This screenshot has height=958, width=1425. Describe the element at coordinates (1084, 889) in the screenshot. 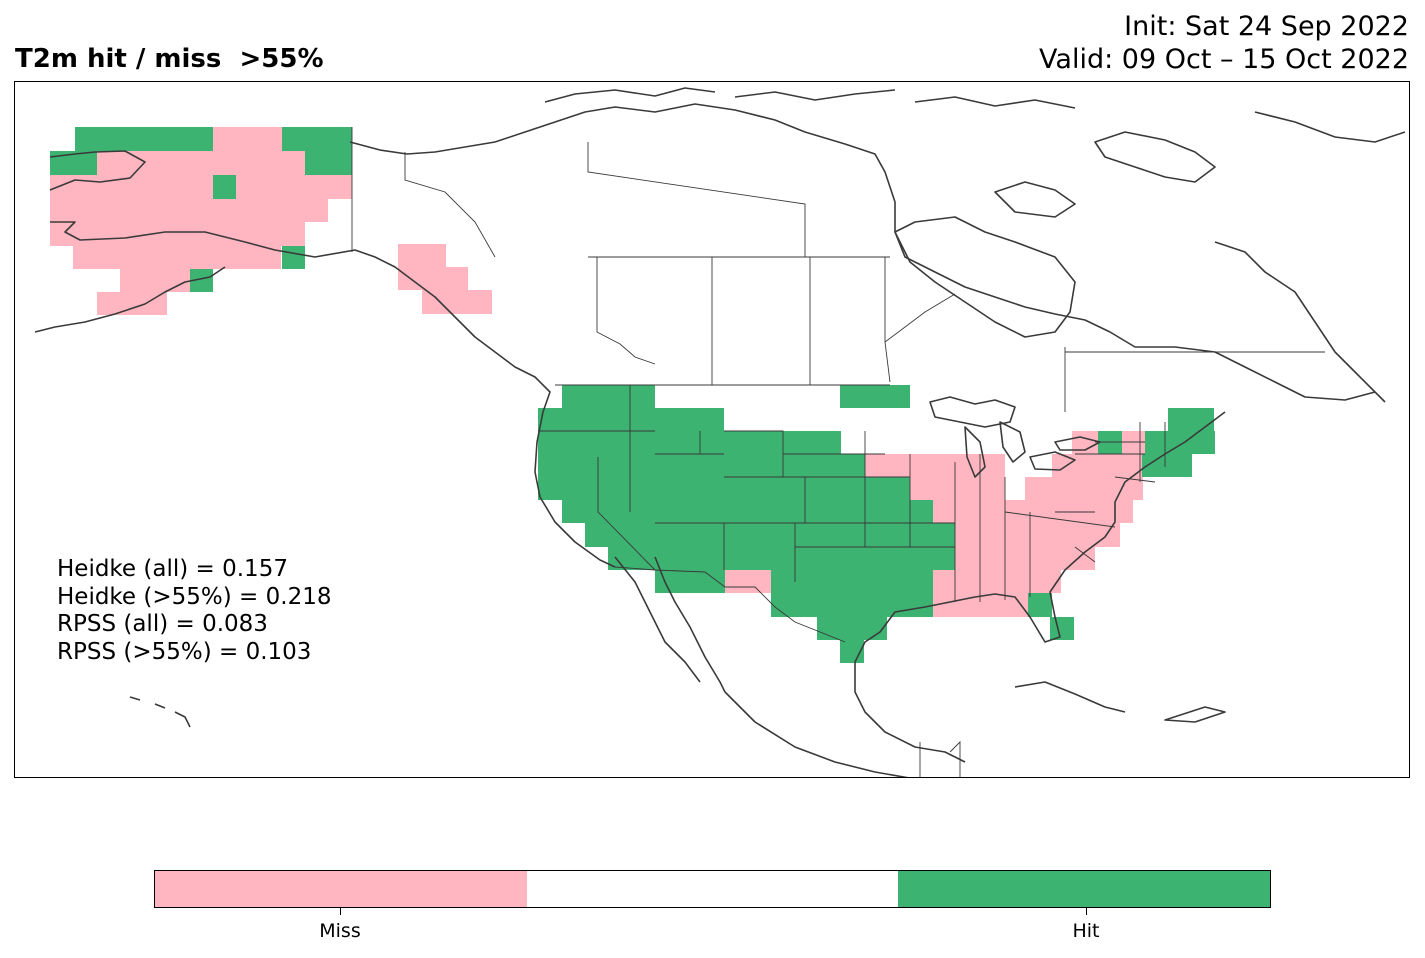

I see `colorbar-segment-hit` at that location.